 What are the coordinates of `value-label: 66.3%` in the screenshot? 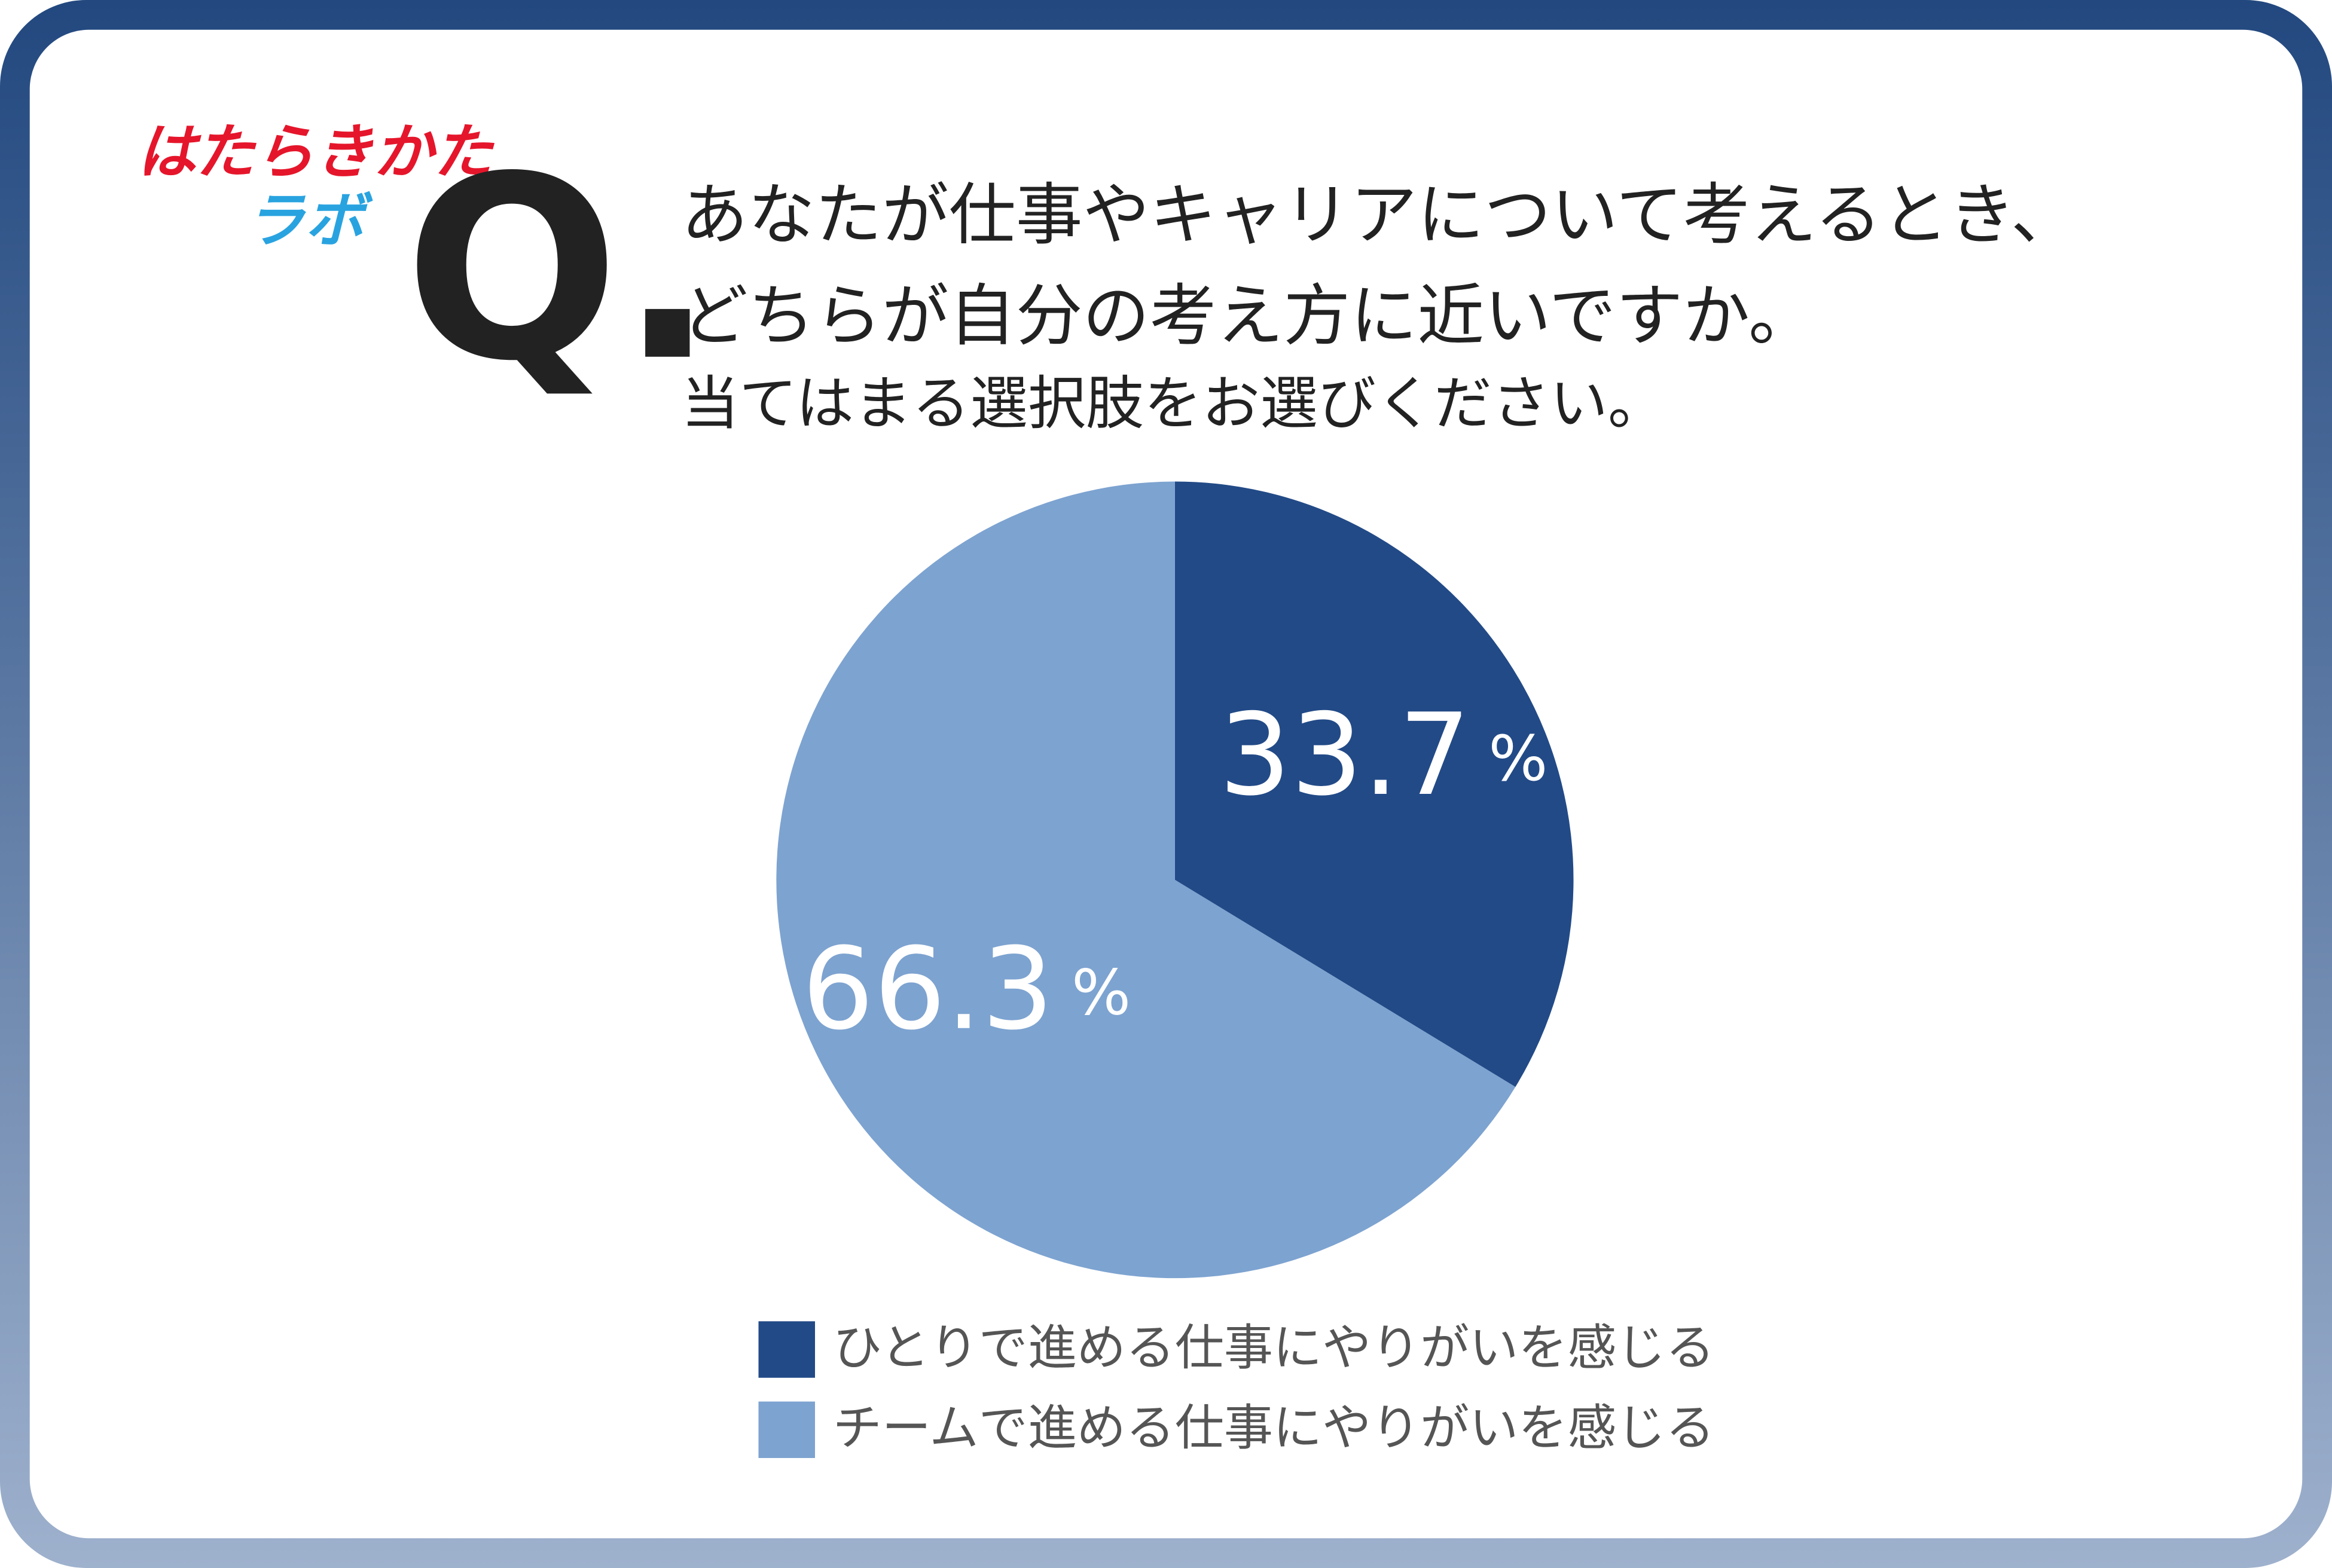 It's located at (966, 990).